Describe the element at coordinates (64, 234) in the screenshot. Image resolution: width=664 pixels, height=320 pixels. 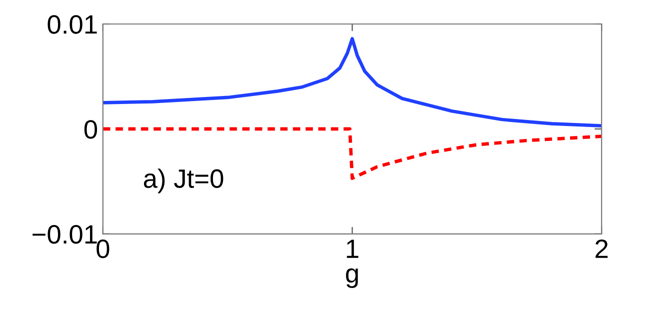
I see `y-tick-label: −0.01` at that location.